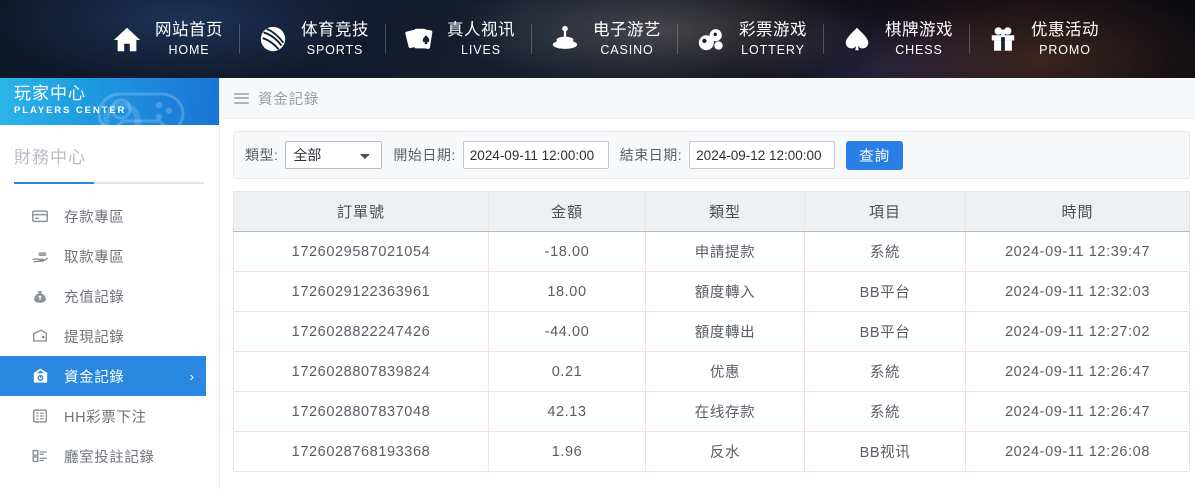  Describe the element at coordinates (103, 376) in the screenshot. I see `sidebar-item-4: 資金記錄 ›` at that location.